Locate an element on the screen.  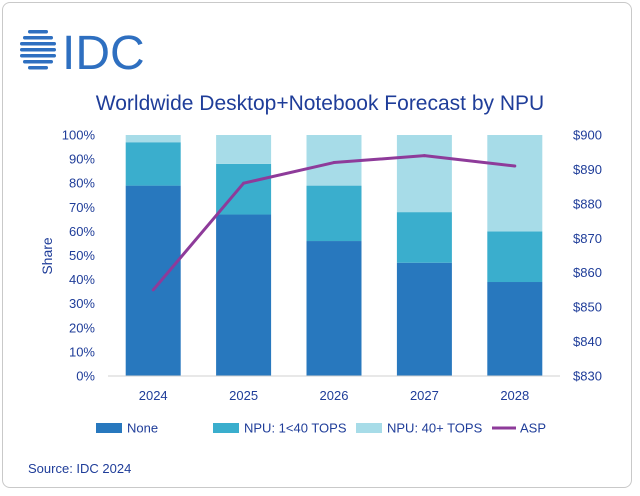
y2-tick-label: $900 is located at coordinates (587, 135).